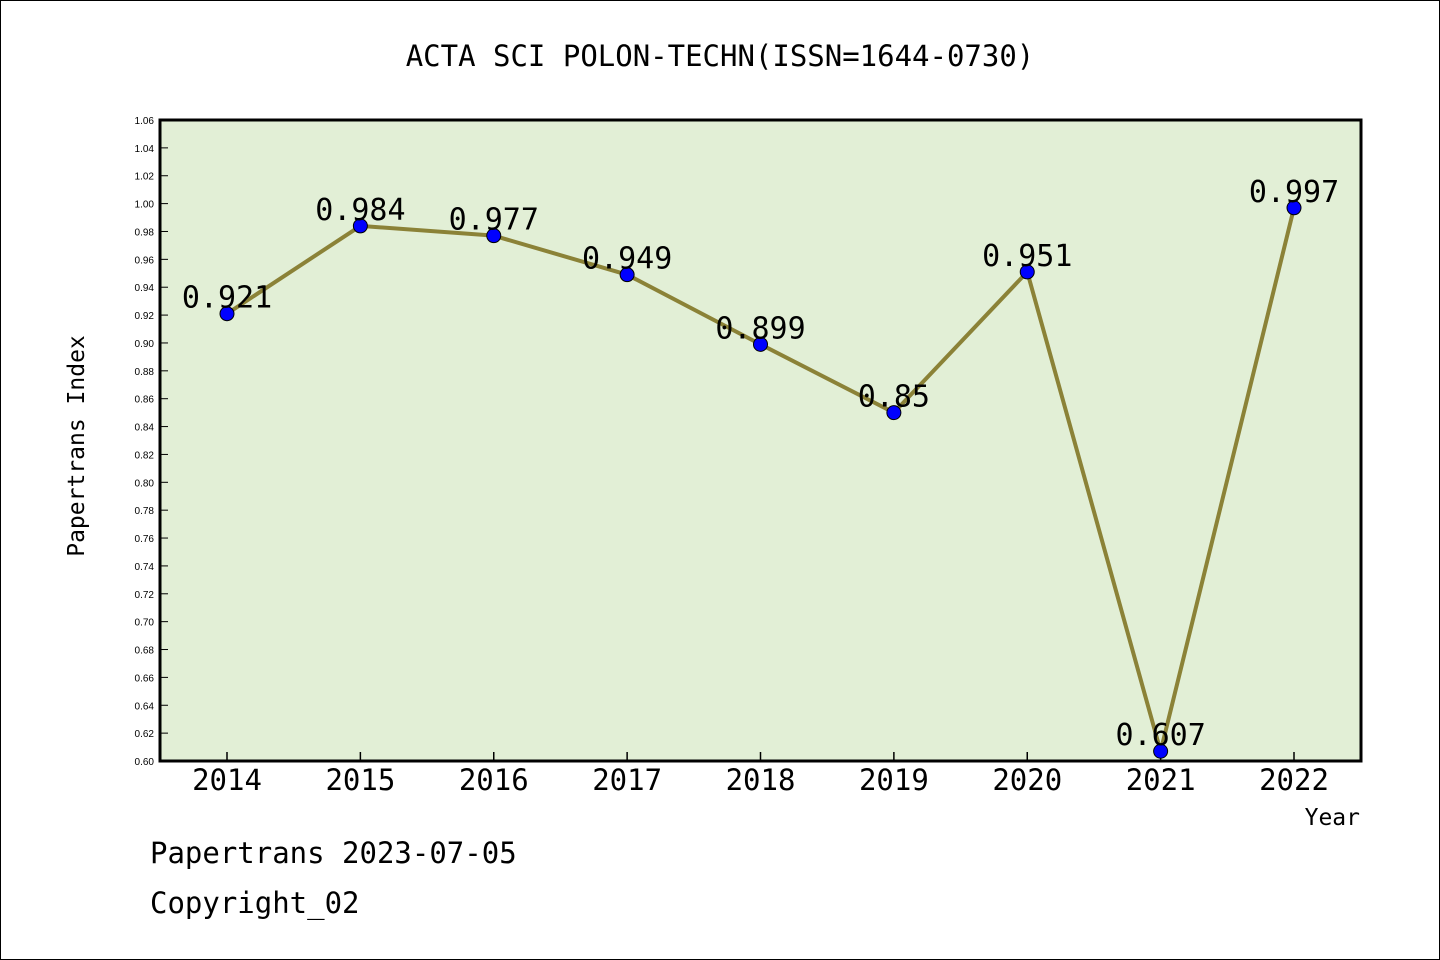 This screenshot has height=960, width=1440. I want to click on x-axis: 2014 2015 2016 2017 2018 2019 2020 2021 2022, so click(760, 774).